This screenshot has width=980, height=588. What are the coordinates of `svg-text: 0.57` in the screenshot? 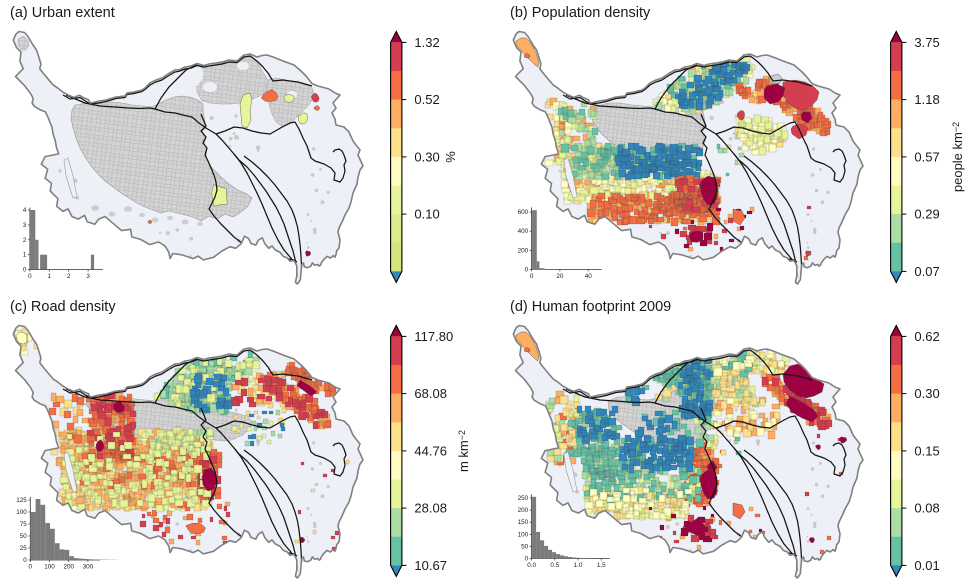 It's located at (926, 156).